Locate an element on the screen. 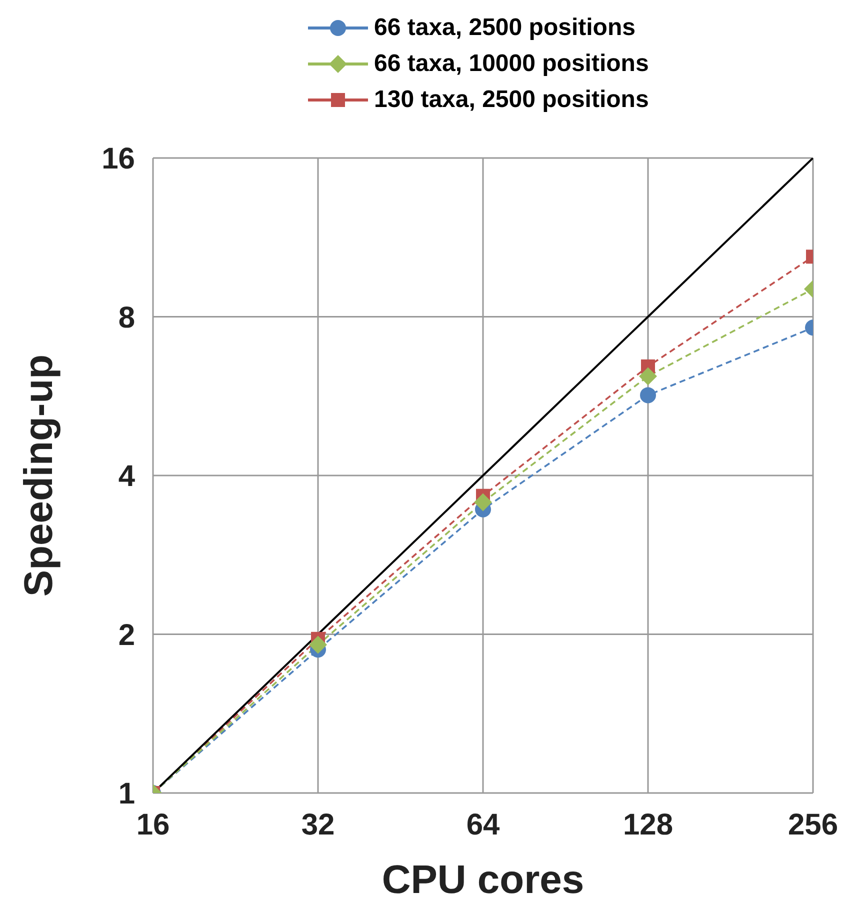  y-tick-label: 2 is located at coordinates (126, 635).